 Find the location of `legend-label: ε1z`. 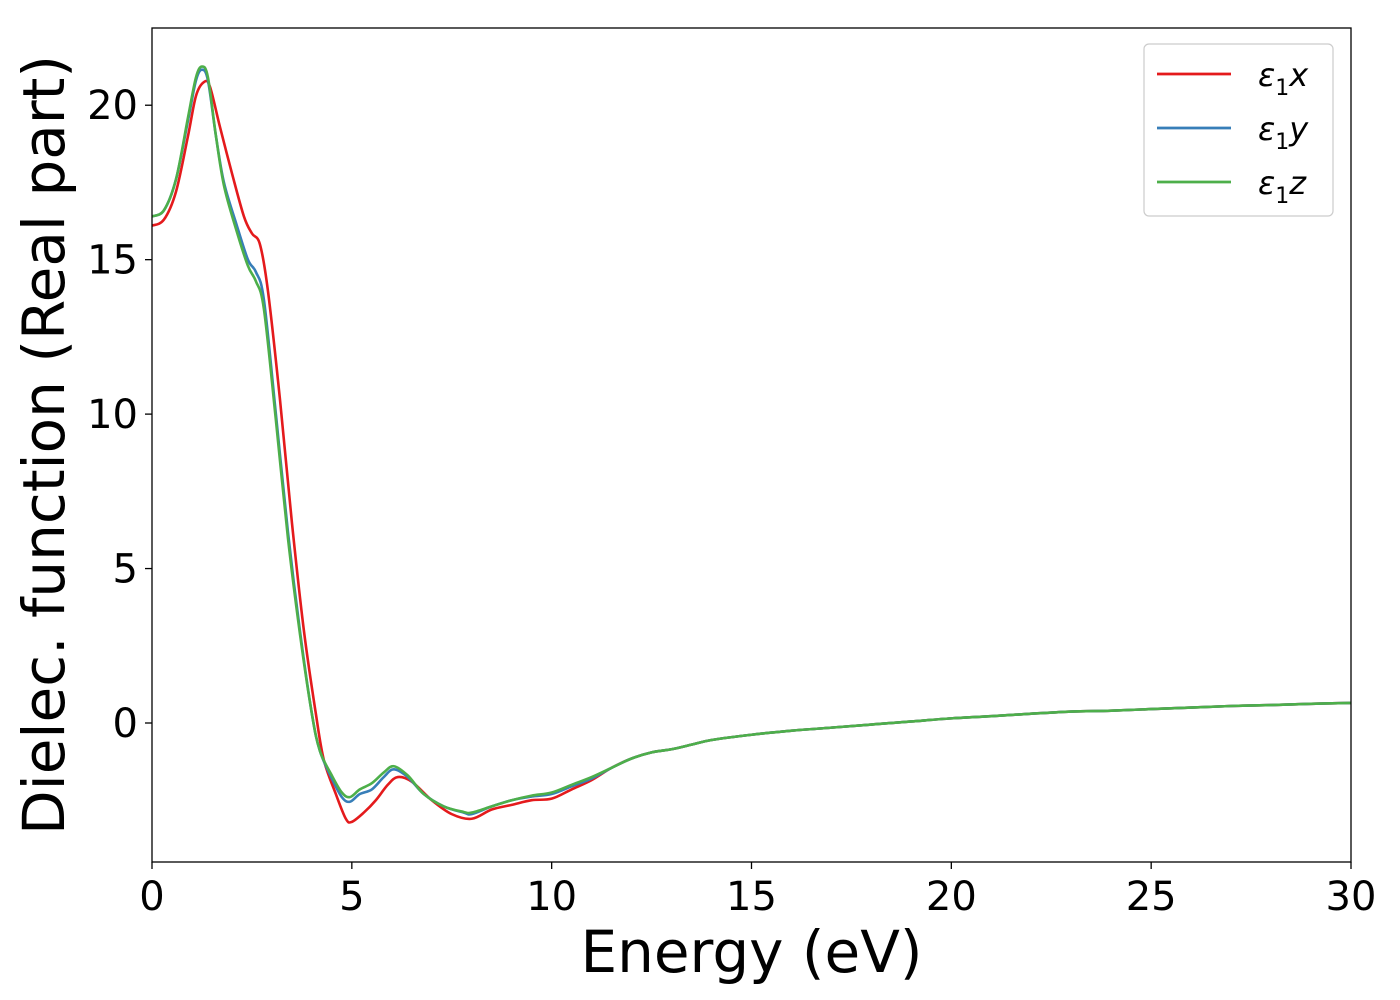

legend-label: ε1z is located at coordinates (1282, 186).